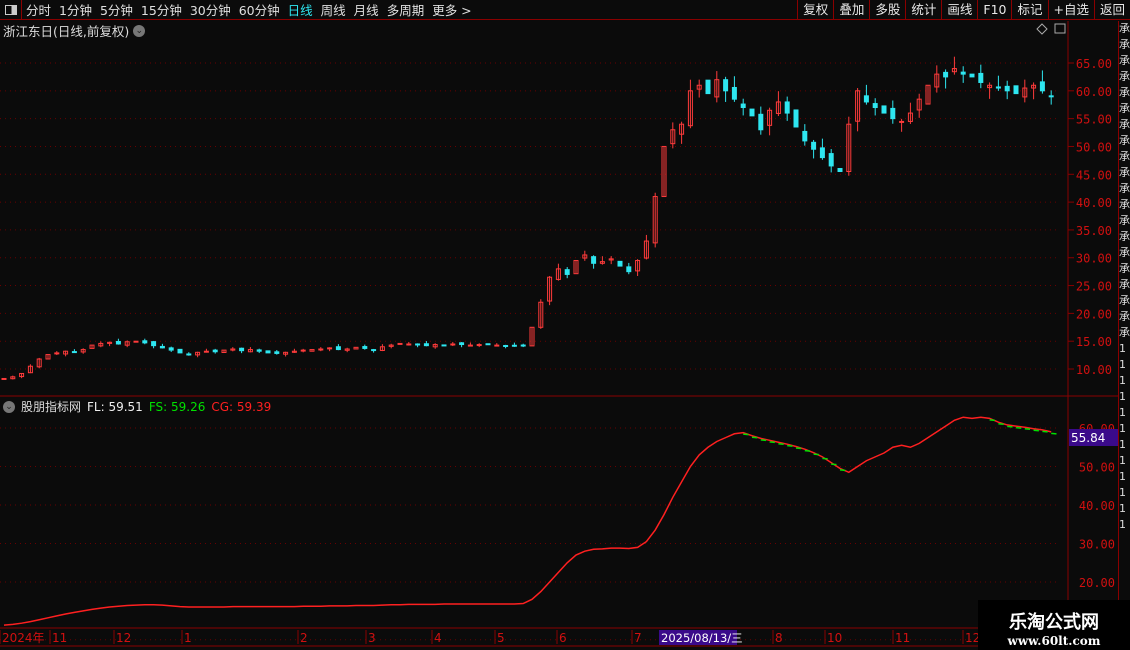 The width and height of the screenshot is (1130, 650). Describe the element at coordinates (1094, 370) in the screenshot. I see `price-tick-label: 10.00` at that location.